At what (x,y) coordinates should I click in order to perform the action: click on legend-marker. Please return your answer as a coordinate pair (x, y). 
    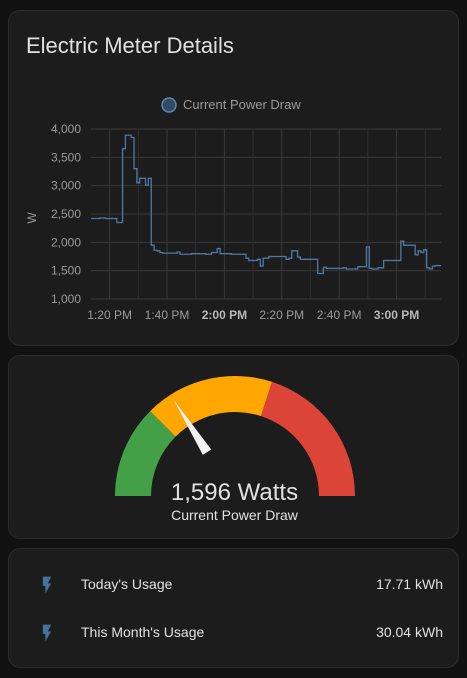
    Looking at the image, I should click on (169, 105).